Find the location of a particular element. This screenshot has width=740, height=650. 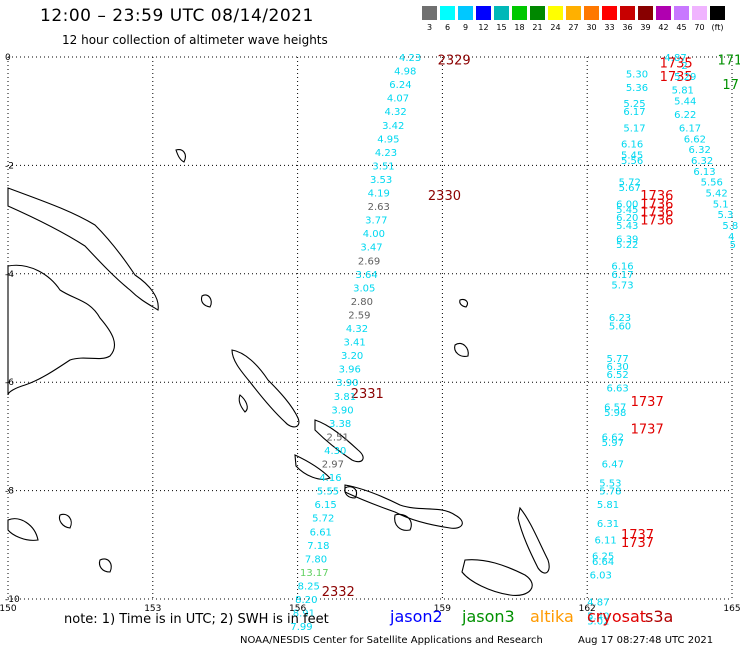

pass-time-label: 1715 is located at coordinates (729, 61).